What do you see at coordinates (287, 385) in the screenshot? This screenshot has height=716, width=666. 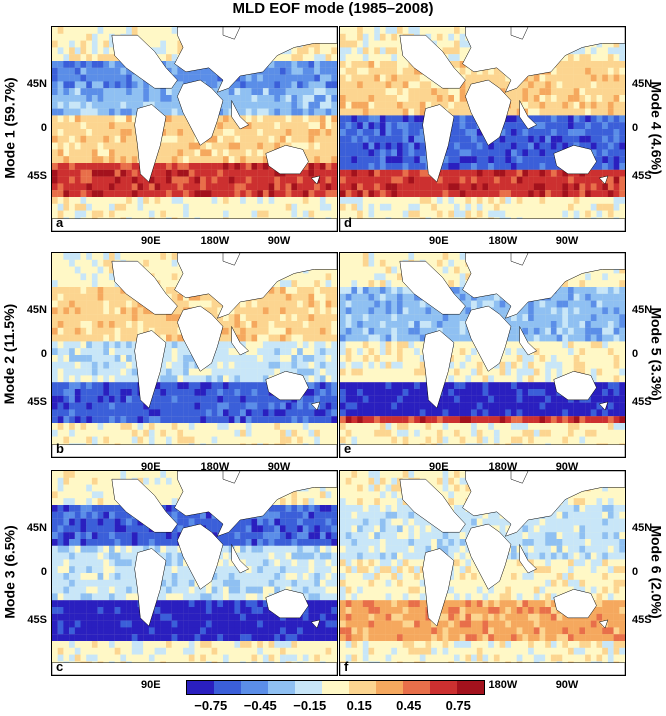 I see `land-mass` at bounding box center [287, 385].